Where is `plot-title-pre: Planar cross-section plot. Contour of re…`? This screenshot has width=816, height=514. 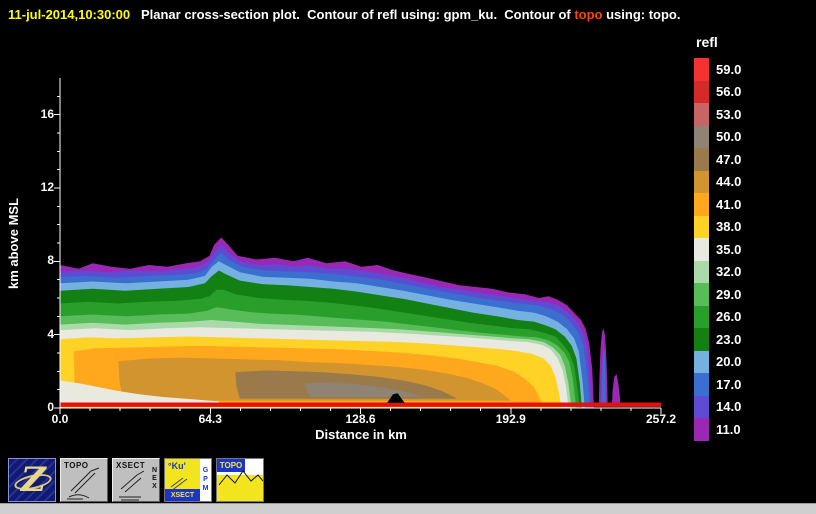 plot-title-pre: Planar cross-section plot. Contour of re… is located at coordinates (352, 14).